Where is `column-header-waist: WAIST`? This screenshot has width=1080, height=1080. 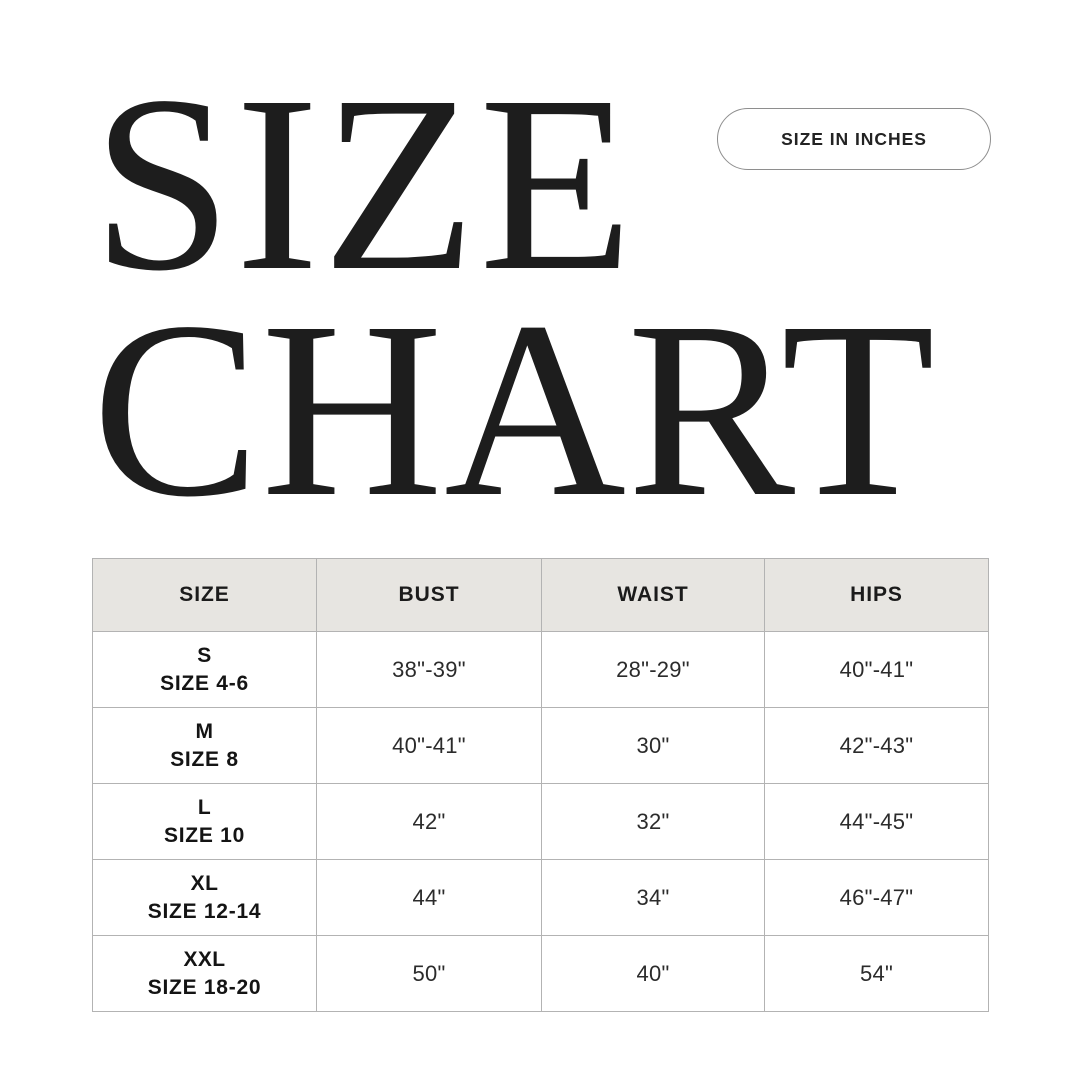 column-header-waist: WAIST is located at coordinates (653, 595).